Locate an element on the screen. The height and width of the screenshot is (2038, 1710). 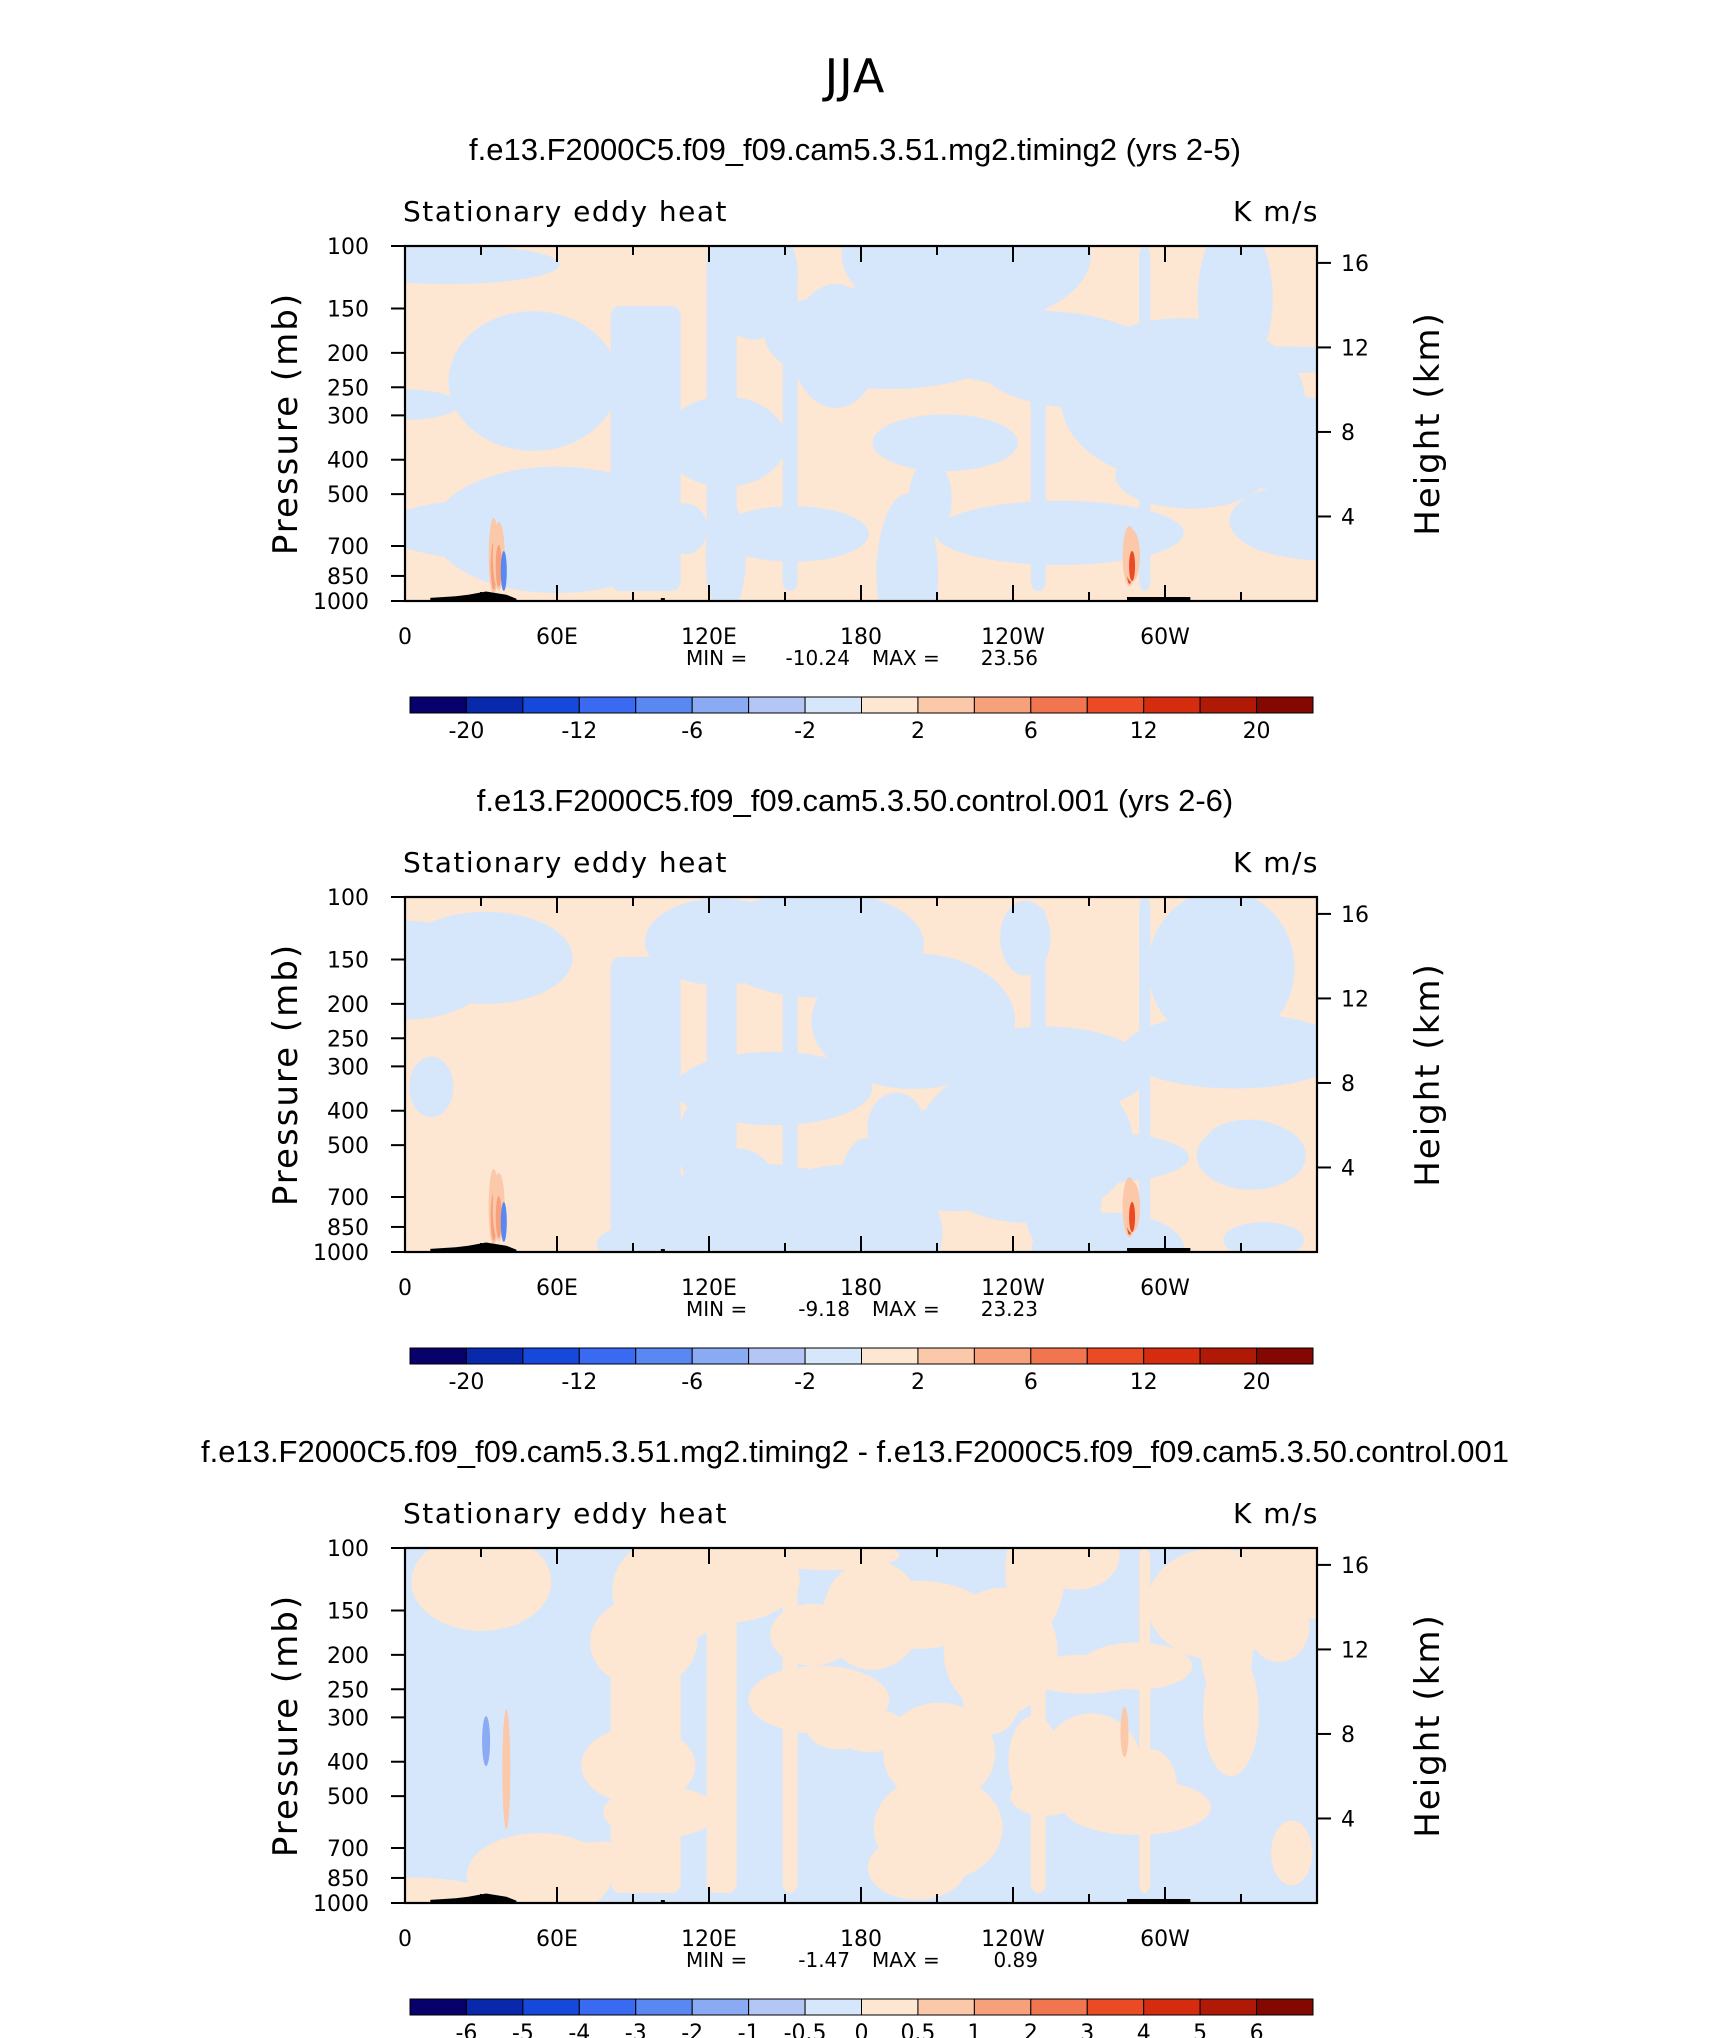
colorbar-label: 2 is located at coordinates (918, 731).